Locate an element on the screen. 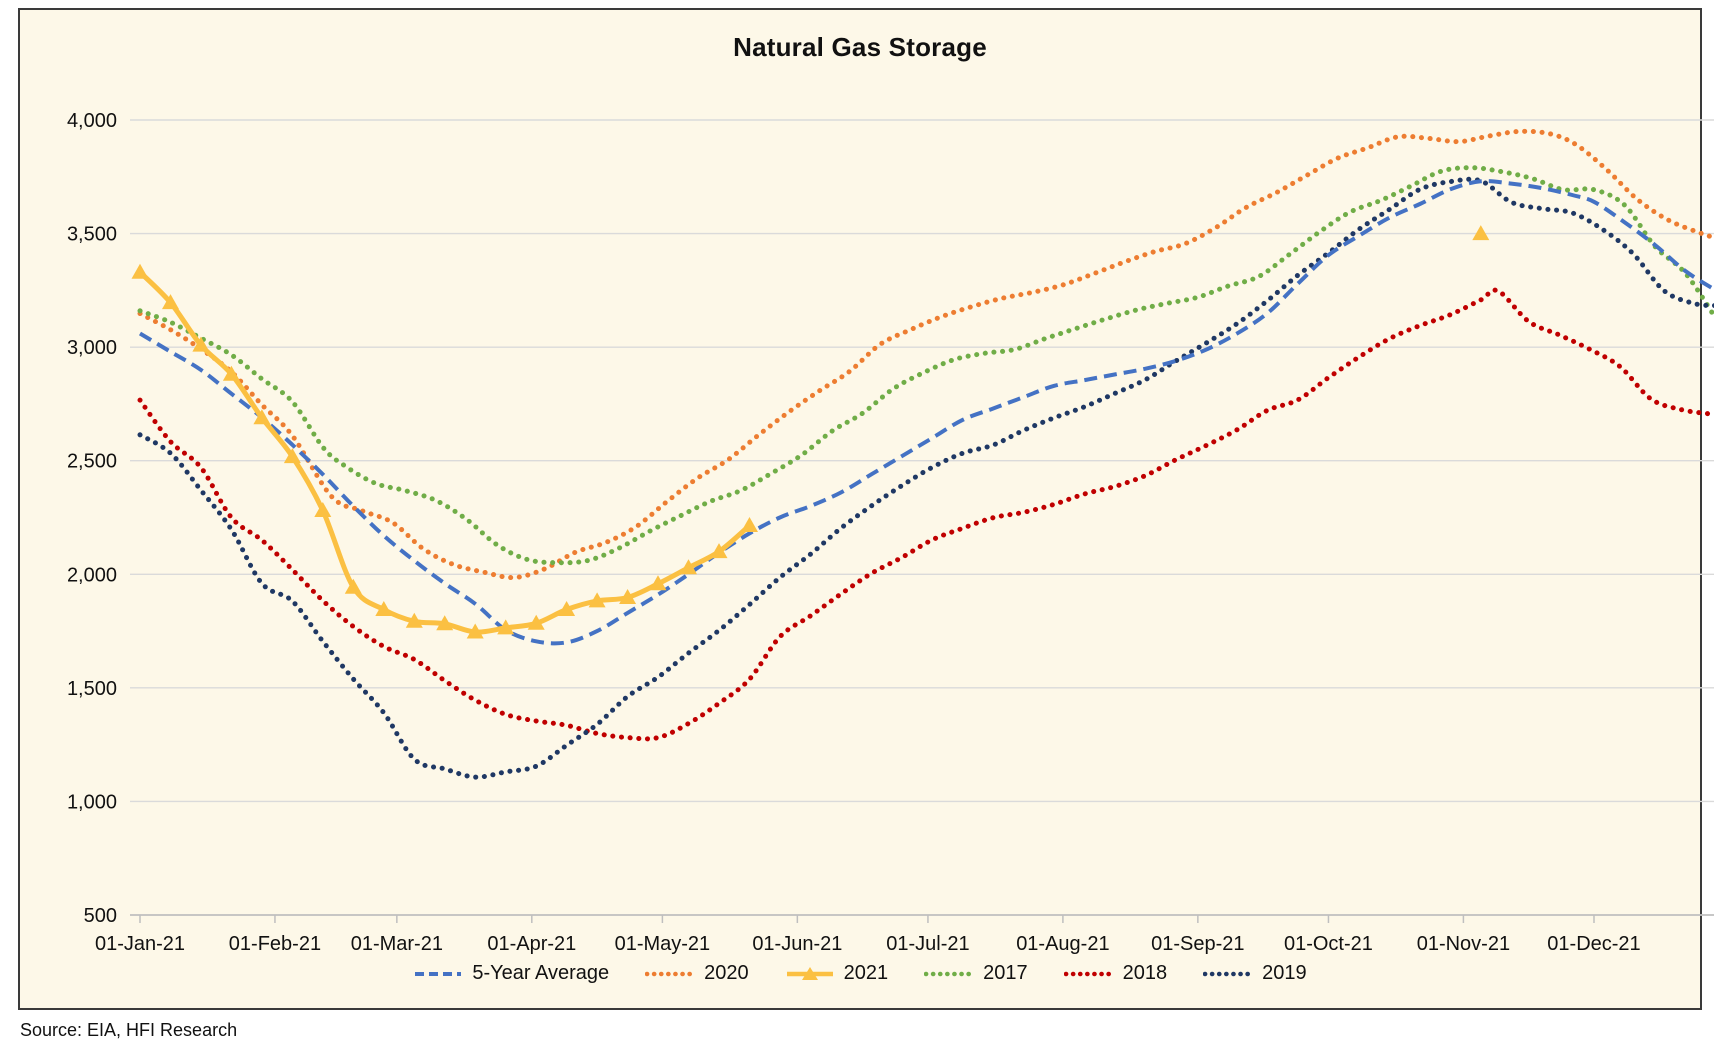  legend-swatch-2020 is located at coordinates (670, 973).